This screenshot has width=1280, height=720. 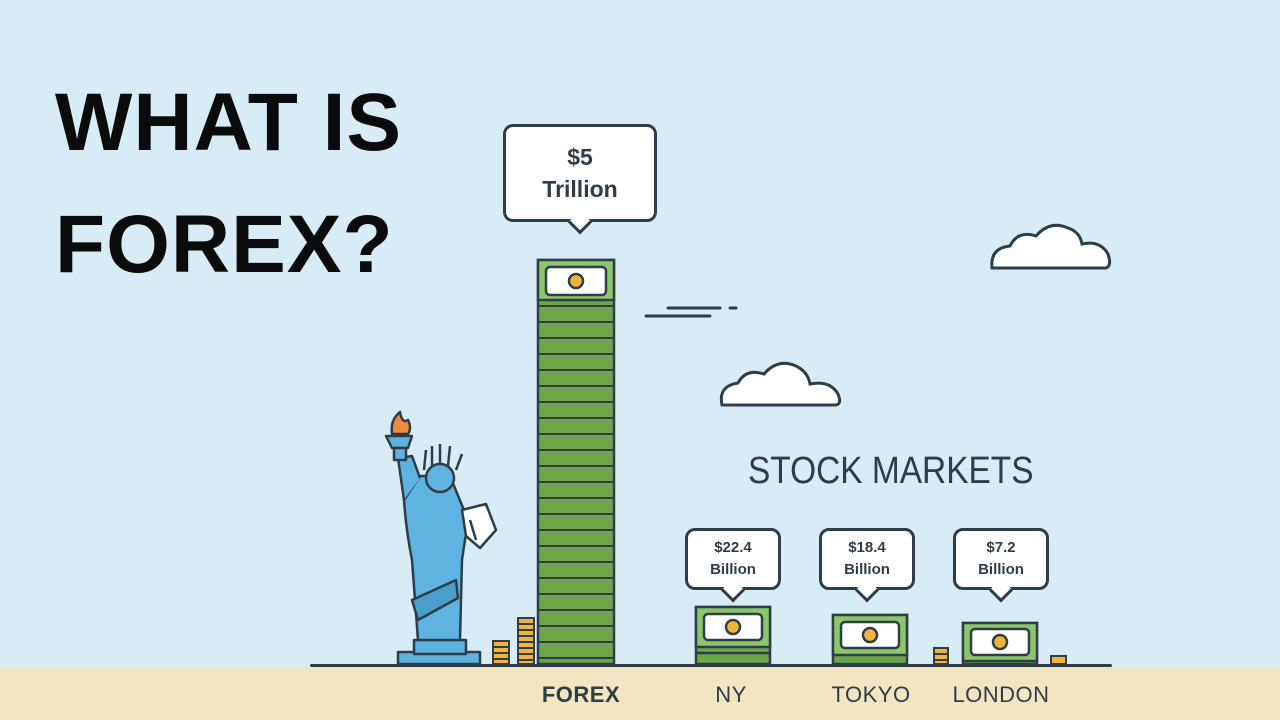 What do you see at coordinates (733, 547) in the screenshot?
I see `ny-volume-amount: $22.4` at bounding box center [733, 547].